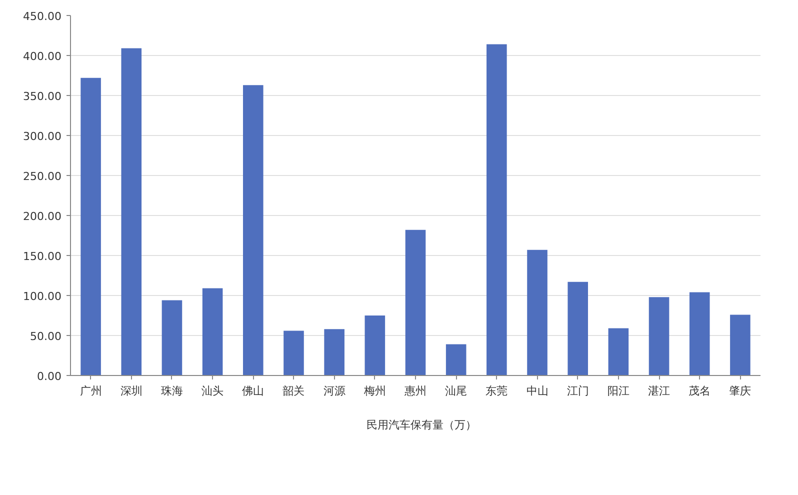 The image size is (798, 495). I want to click on x-tick-label: 湛江, so click(659, 391).